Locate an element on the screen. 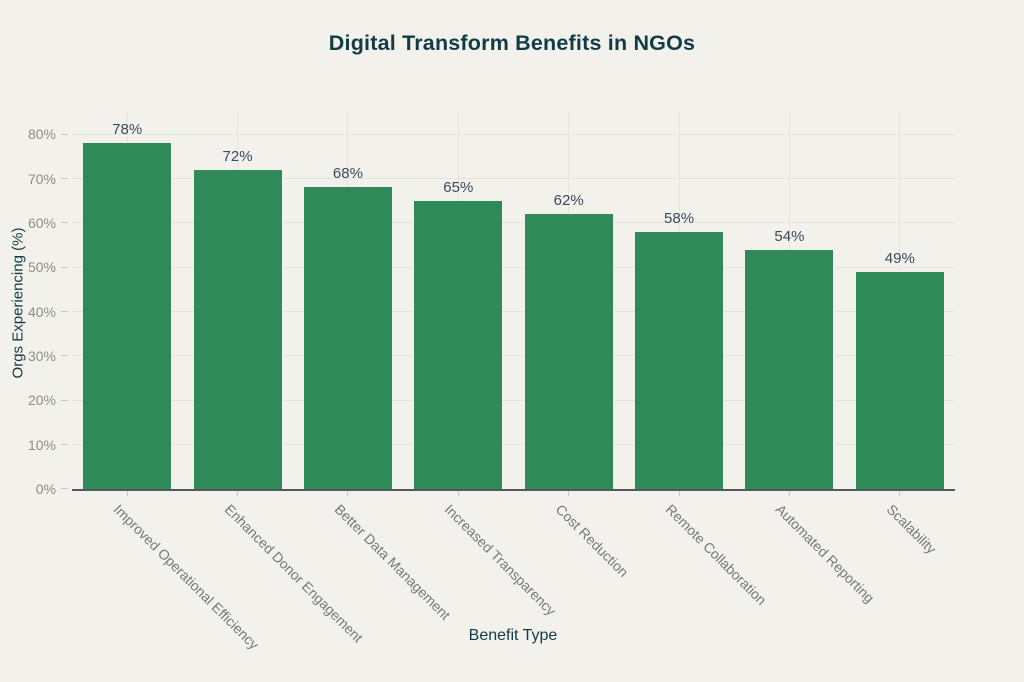 The image size is (1024, 682). y-tick-label: 70% is located at coordinates (41, 178).